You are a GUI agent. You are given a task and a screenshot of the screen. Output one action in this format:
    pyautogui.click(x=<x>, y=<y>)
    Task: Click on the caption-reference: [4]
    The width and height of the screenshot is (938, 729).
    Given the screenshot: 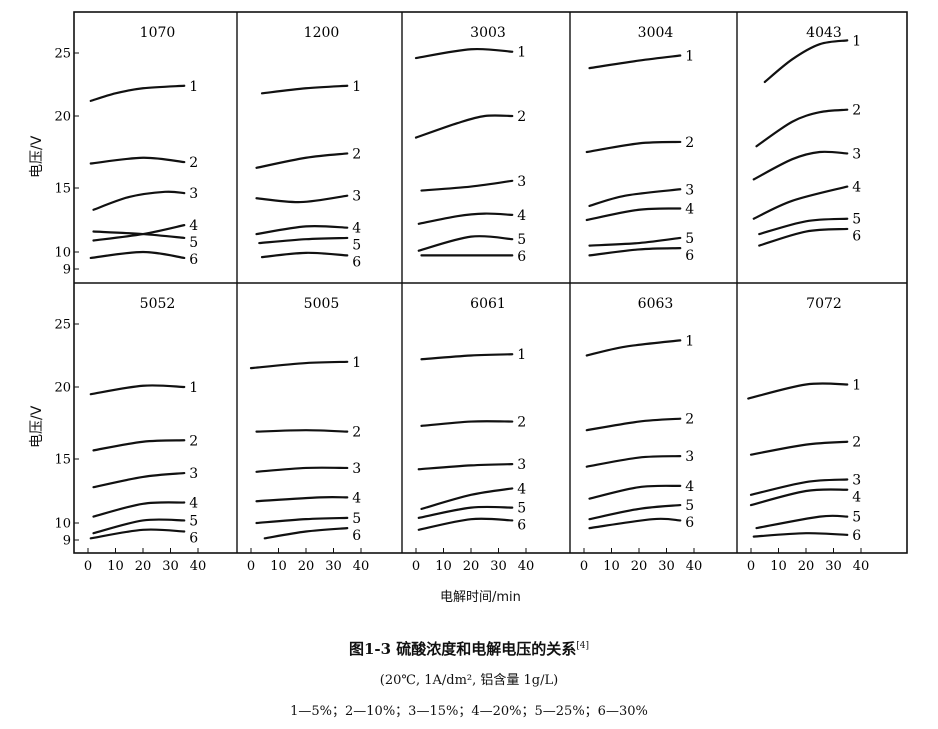 What is the action you would take?
    pyautogui.click(x=583, y=646)
    